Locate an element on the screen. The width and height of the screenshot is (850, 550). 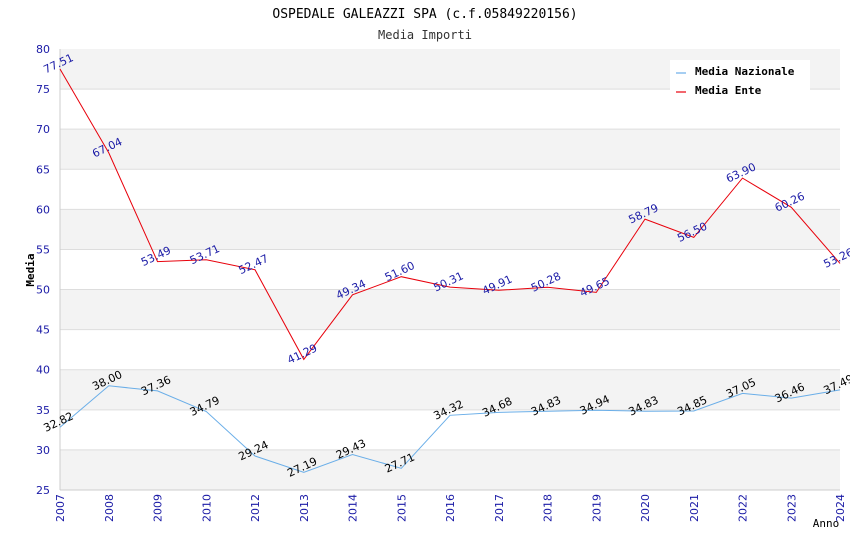
y-tick-label: 30 is located at coordinates (43, 450).